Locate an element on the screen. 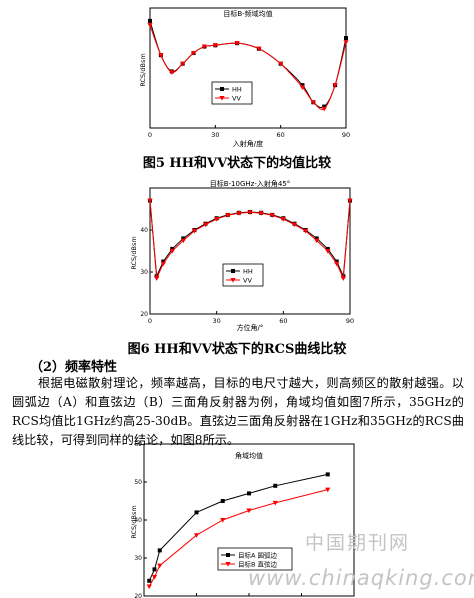 The width and height of the screenshot is (474, 598). chart-title: 目标B-频域均值 is located at coordinates (247, 13).